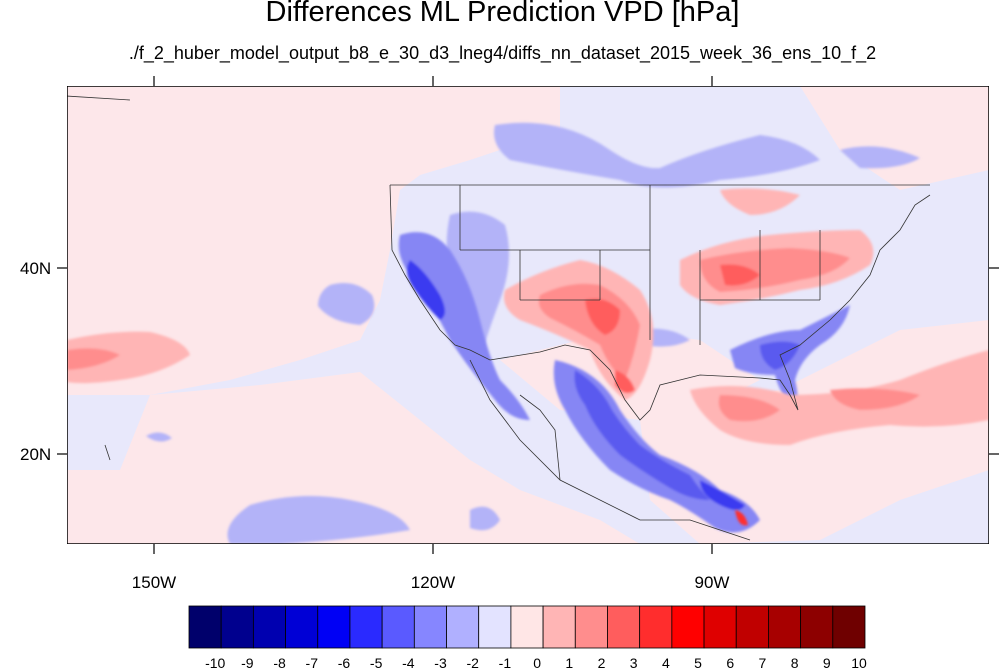  Describe the element at coordinates (602, 663) in the screenshot. I see `colorbar-label: 2` at that location.